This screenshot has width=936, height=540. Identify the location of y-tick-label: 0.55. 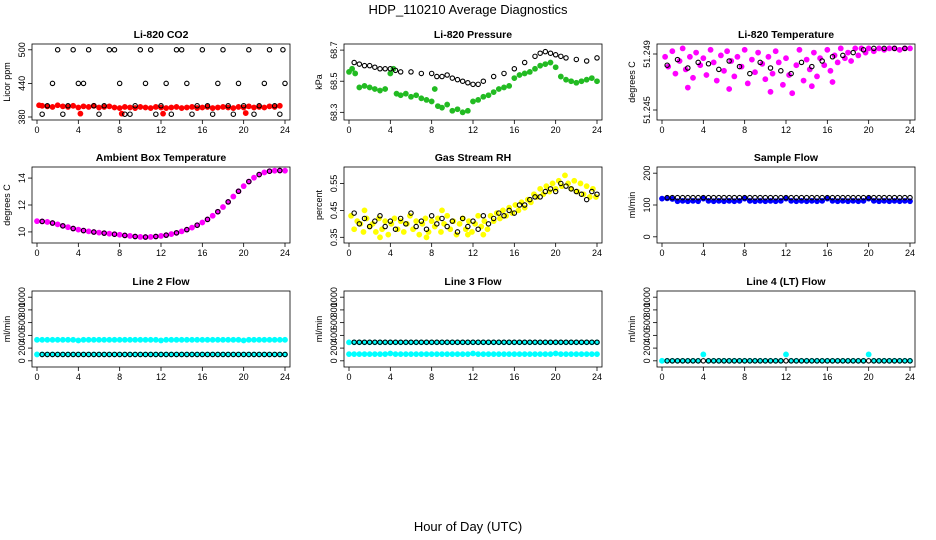
(334, 184).